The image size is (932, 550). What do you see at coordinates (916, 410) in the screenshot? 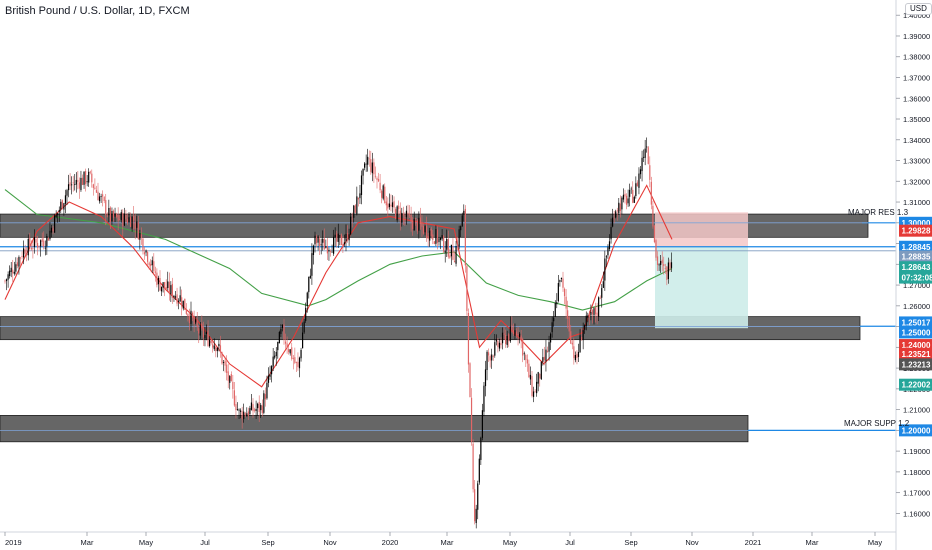
I see `y-tick-label: 1.21000` at bounding box center [916, 410].